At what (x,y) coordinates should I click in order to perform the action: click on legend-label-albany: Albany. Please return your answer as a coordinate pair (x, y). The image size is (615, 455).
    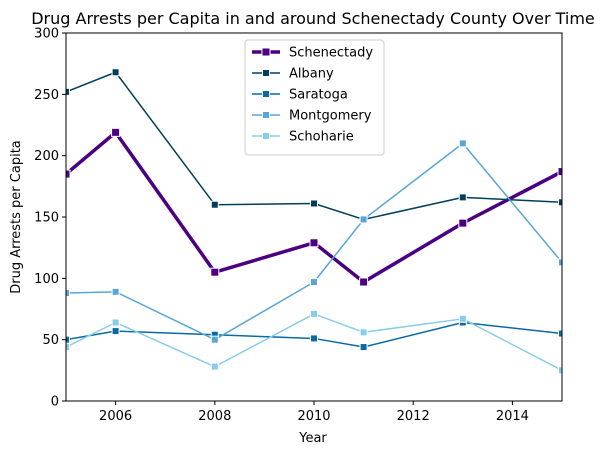
    Looking at the image, I should click on (311, 74).